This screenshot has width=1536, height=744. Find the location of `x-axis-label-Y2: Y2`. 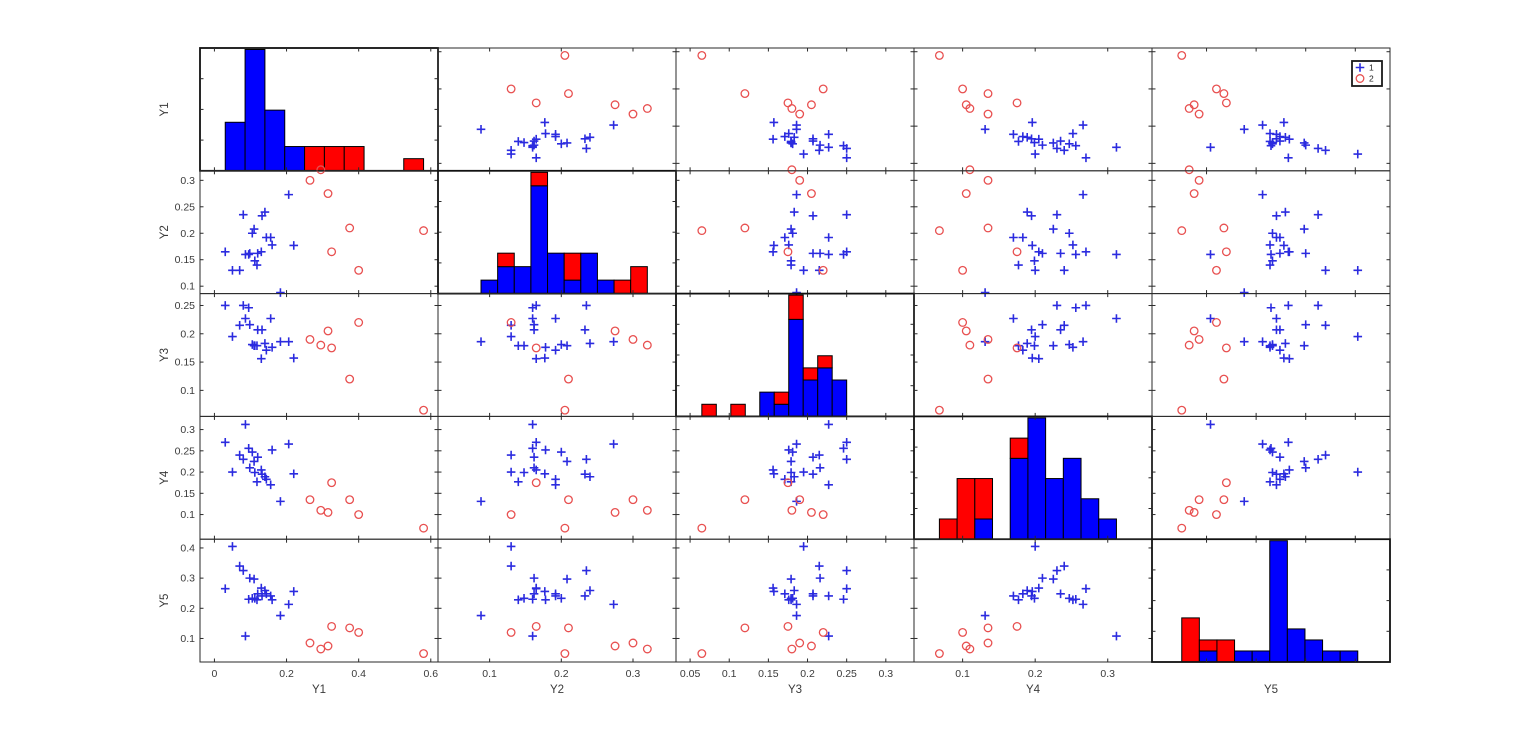

x-axis-label-Y2: Y2 is located at coordinates (557, 690).